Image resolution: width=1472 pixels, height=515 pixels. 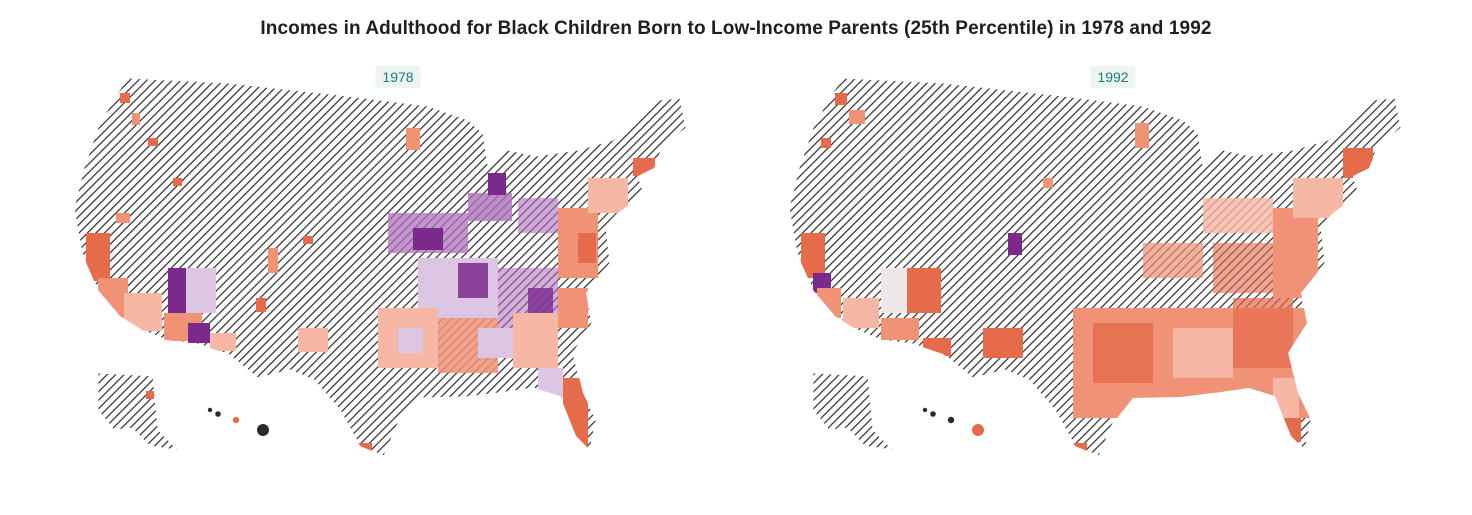 I want to click on year-label-1992: 1992, so click(x=1113, y=77).